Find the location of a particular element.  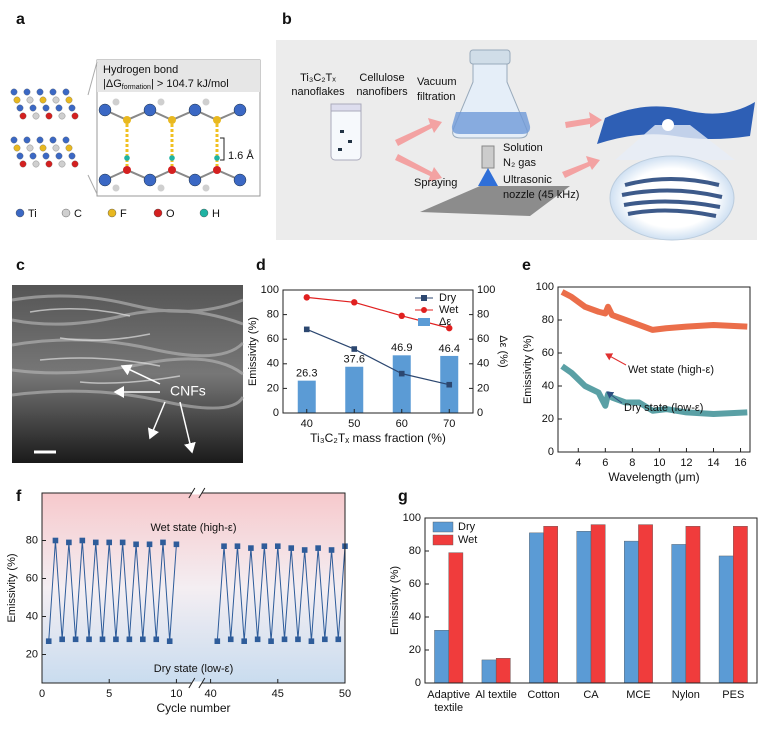

zoom-spot is located at coordinates (668, 125).